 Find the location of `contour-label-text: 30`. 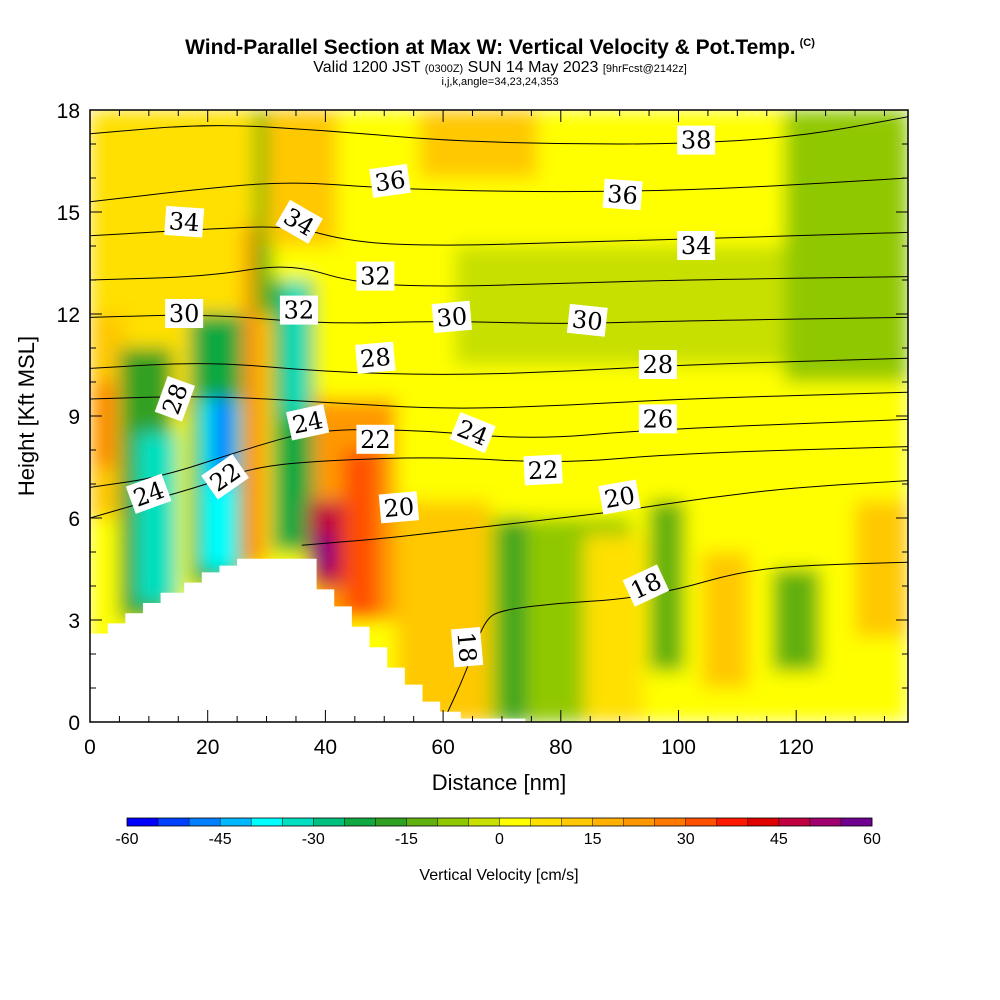

contour-label-text: 30 is located at coordinates (587, 320).